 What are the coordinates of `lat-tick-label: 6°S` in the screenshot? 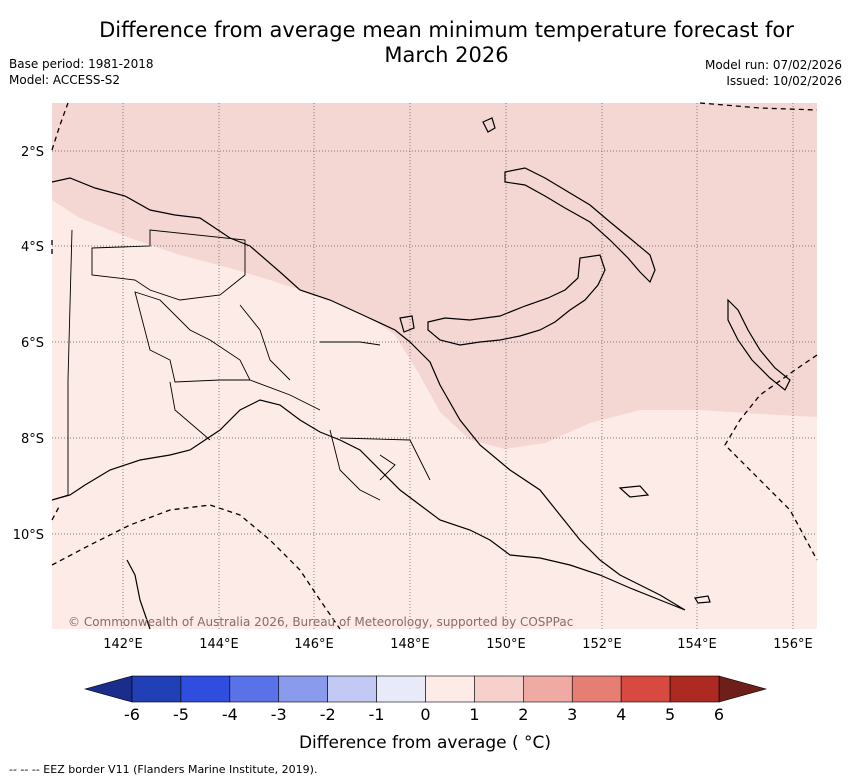 It's located at (32, 343).